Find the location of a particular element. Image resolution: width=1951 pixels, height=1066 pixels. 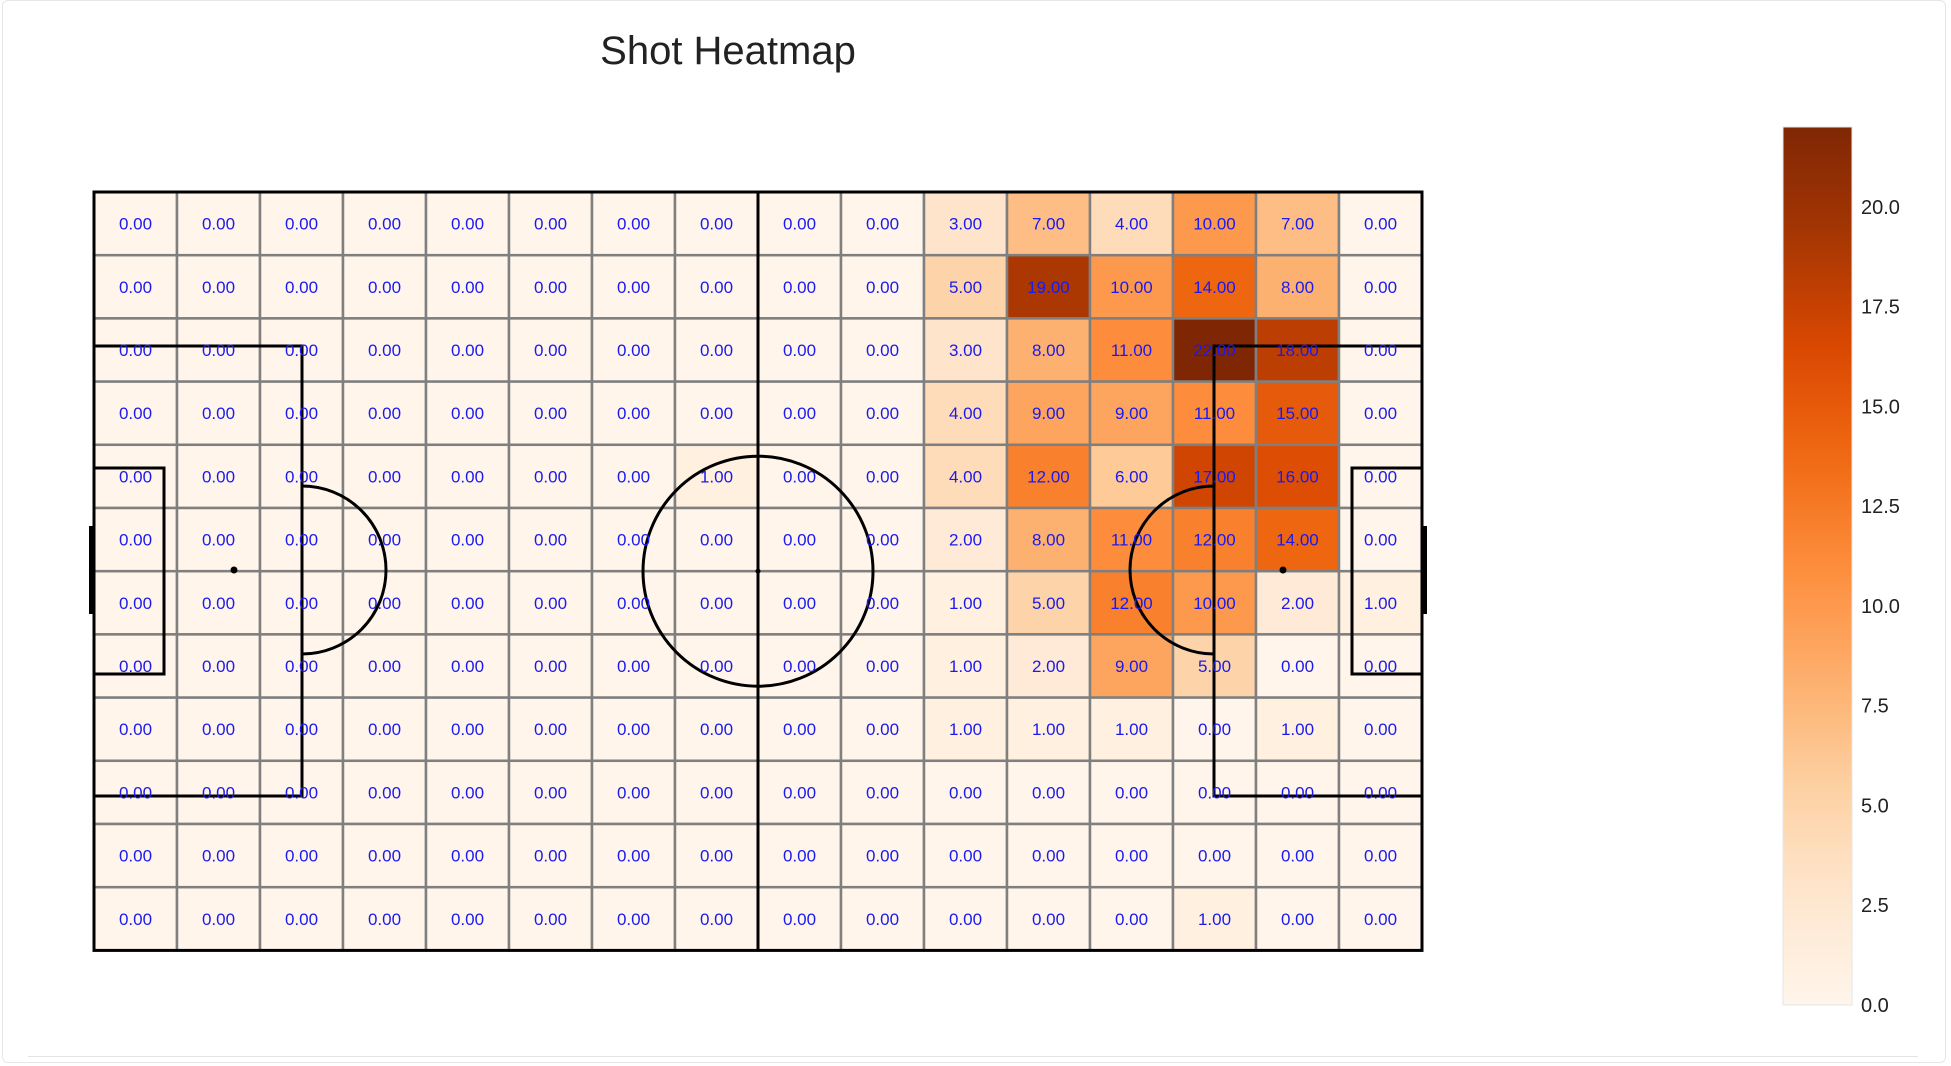

right-penalty-spot is located at coordinates (1283, 570).